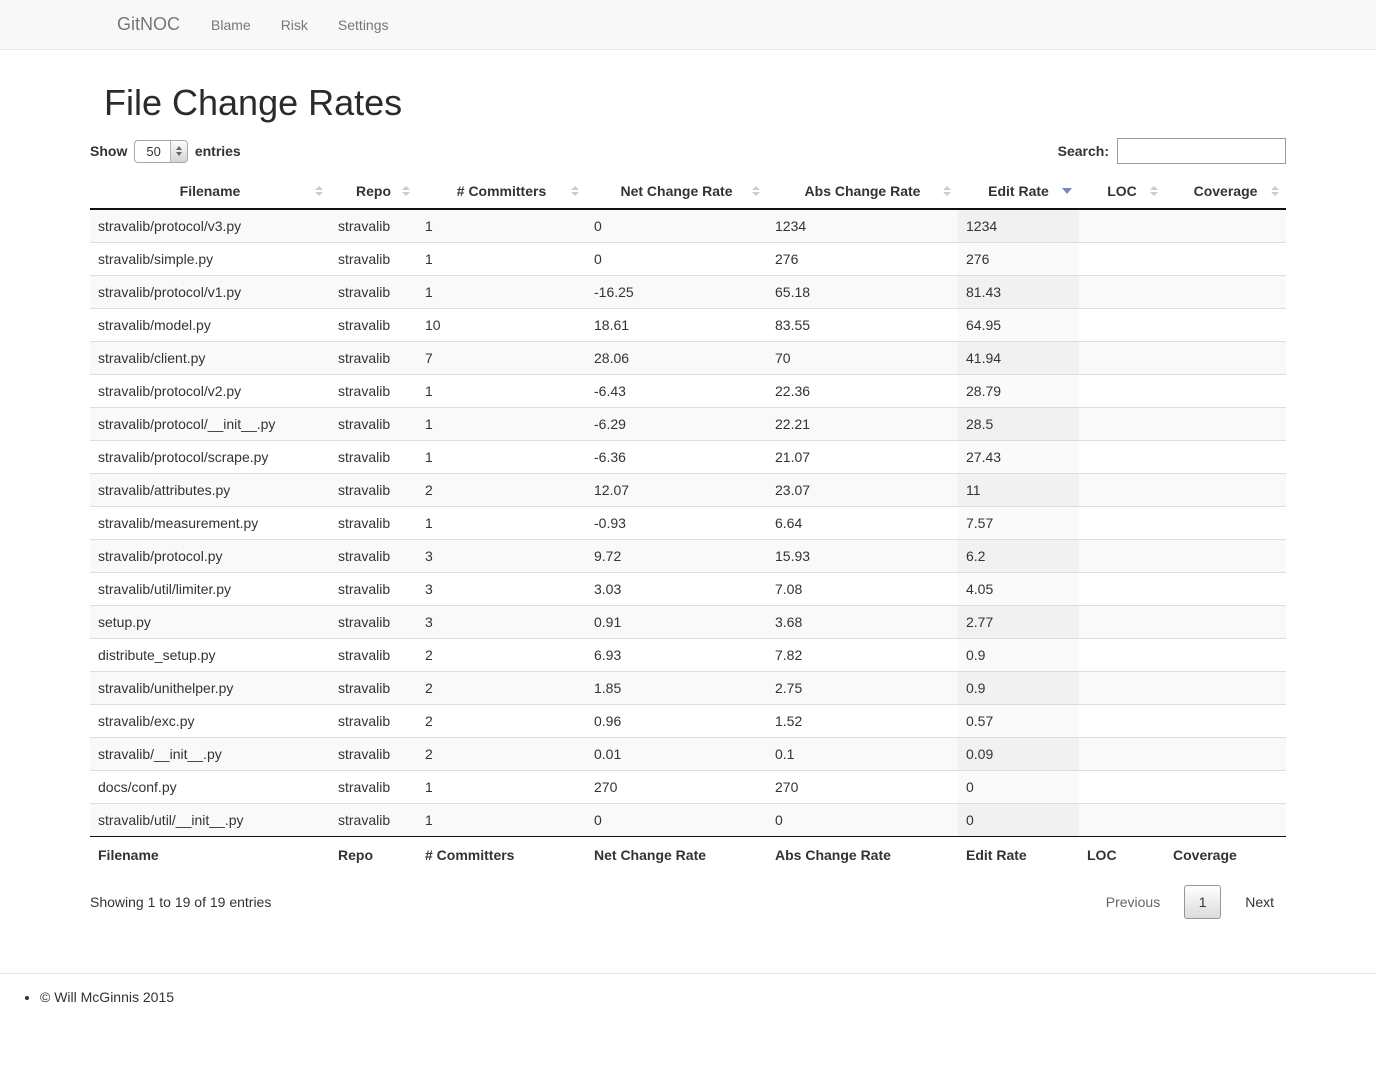  Describe the element at coordinates (676, 820) in the screenshot. I see `cell-net-change-rate: 0` at that location.